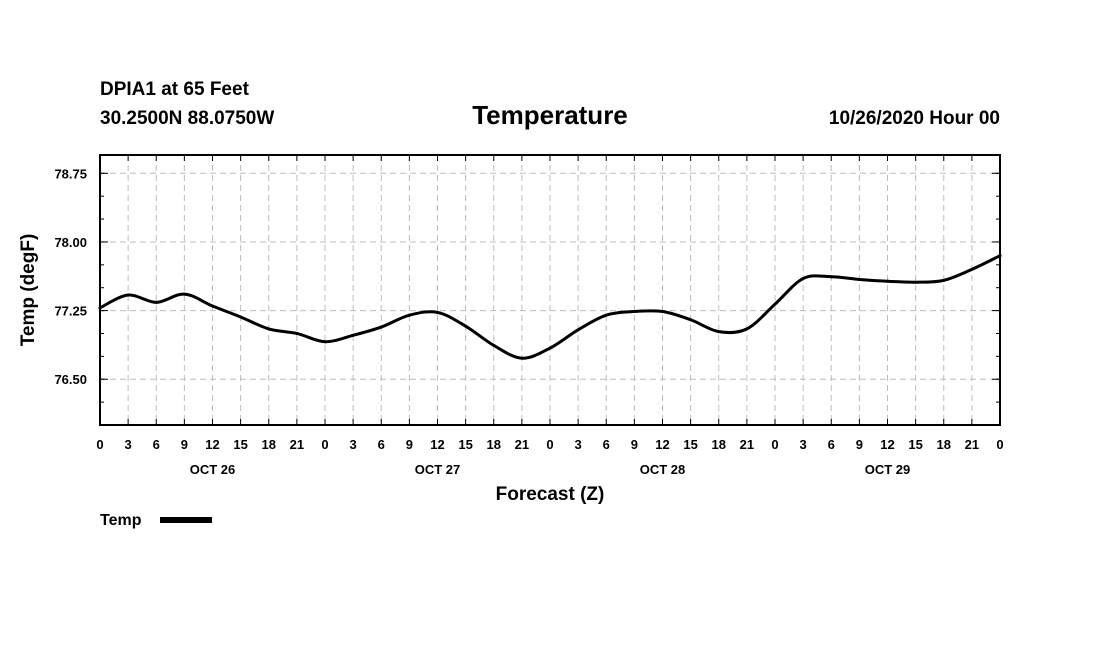  Describe the element at coordinates (438, 469) in the screenshot. I see `date-label: OCT 27` at that location.